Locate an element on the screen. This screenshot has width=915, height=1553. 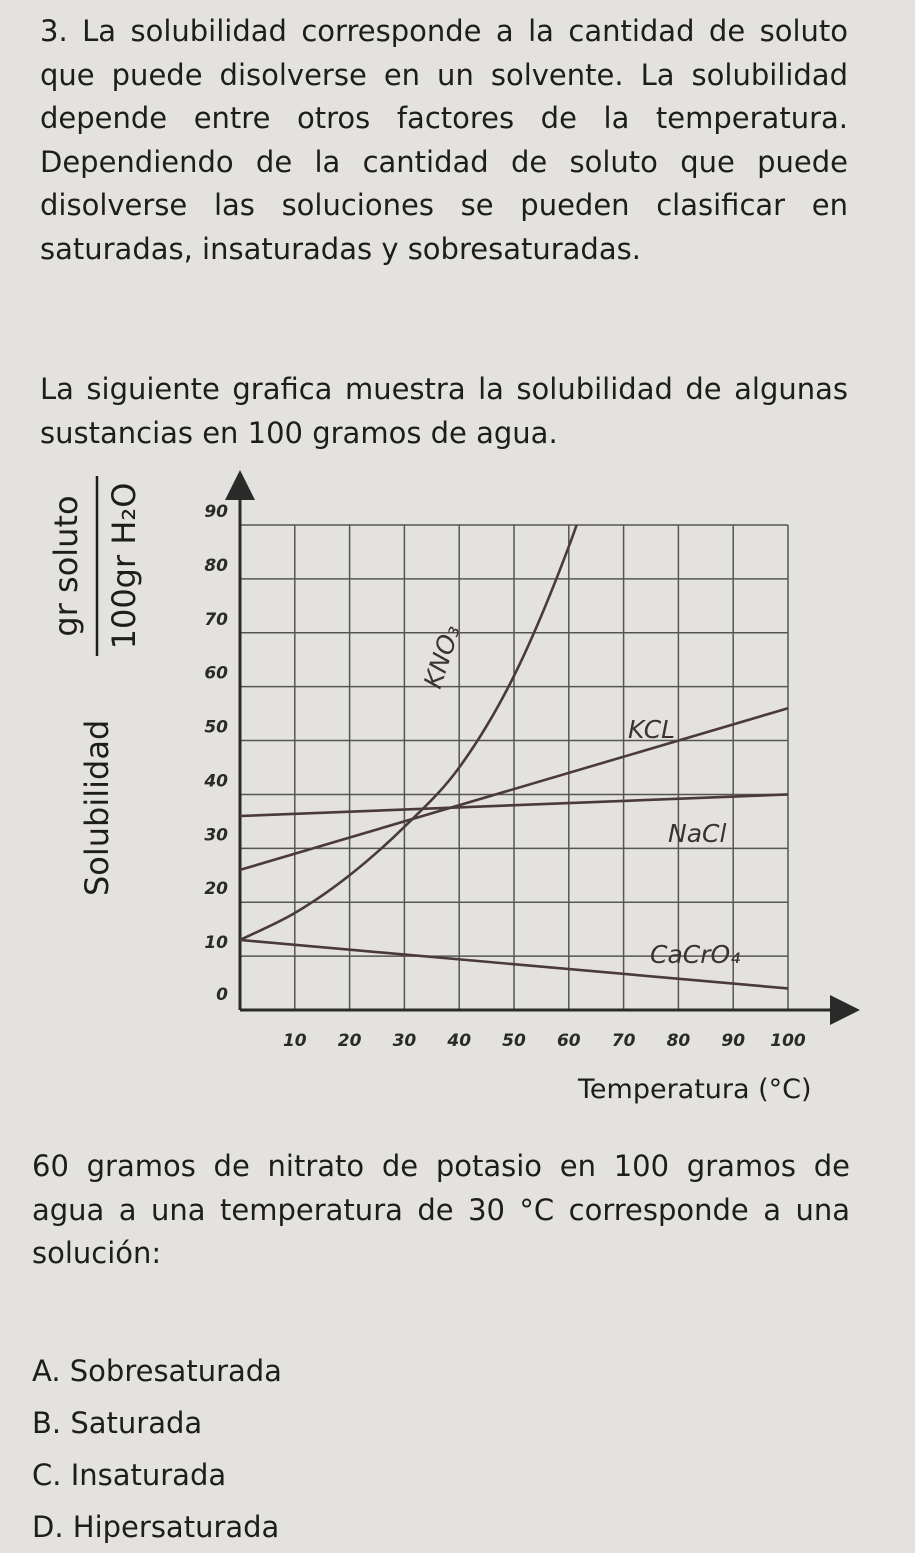
series-label-cacro4: CaCrO₄ is located at coordinates (695, 954).